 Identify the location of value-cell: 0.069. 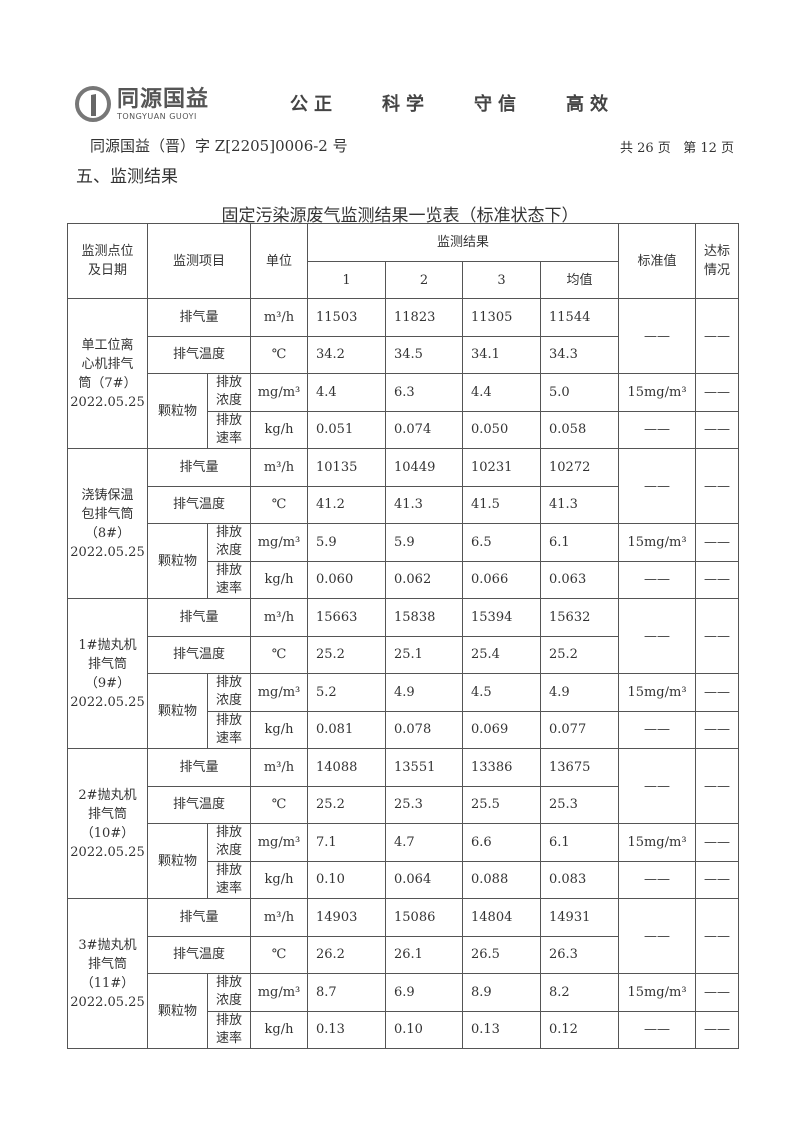
(501, 729).